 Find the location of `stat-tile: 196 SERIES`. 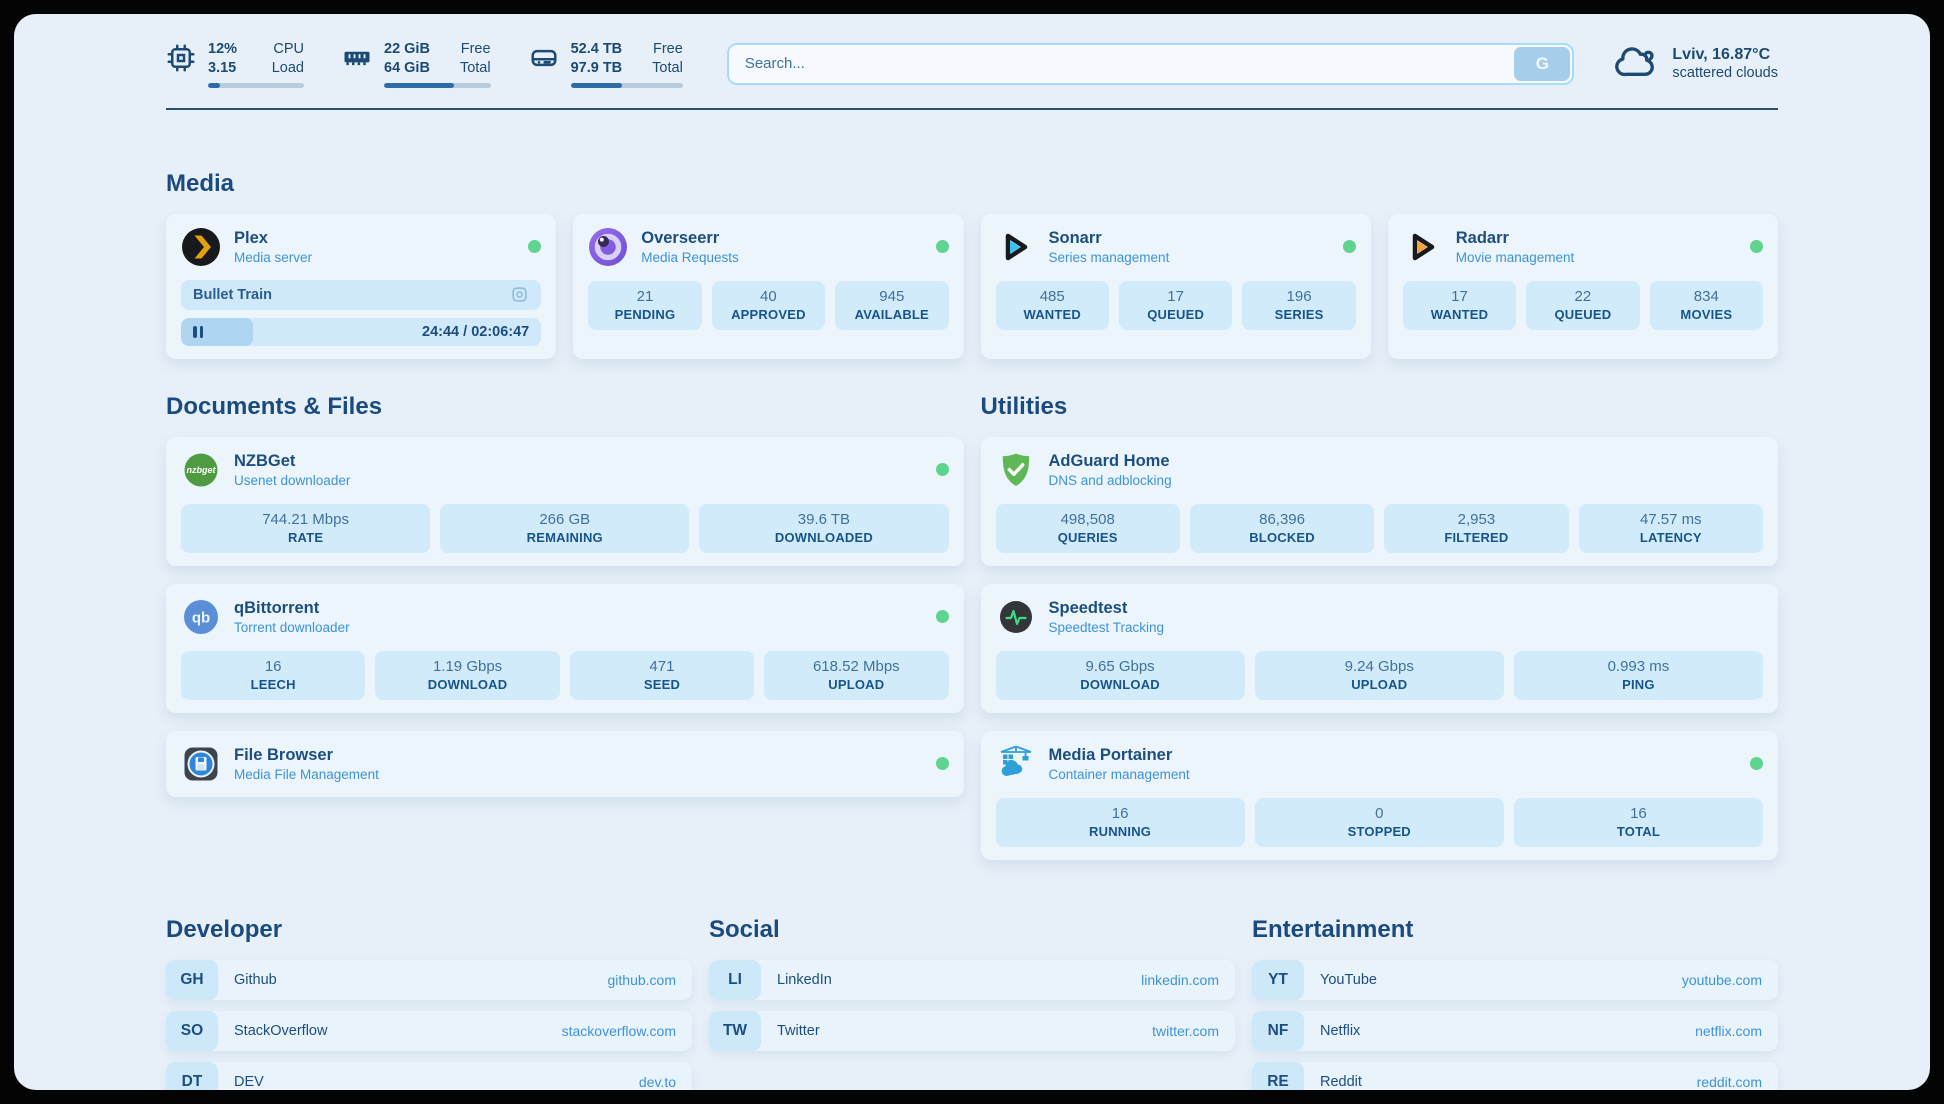

stat-tile: 196 SERIES is located at coordinates (1299, 305).